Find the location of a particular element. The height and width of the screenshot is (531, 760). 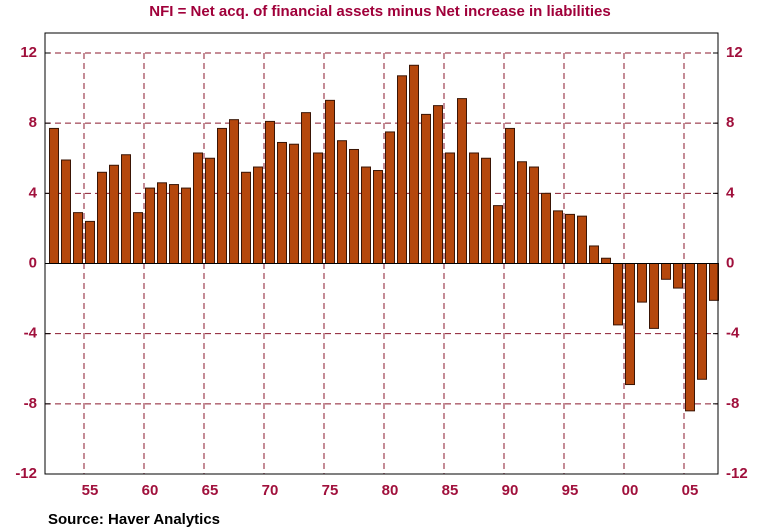

y2-tick-label: -8 is located at coordinates (732, 403).